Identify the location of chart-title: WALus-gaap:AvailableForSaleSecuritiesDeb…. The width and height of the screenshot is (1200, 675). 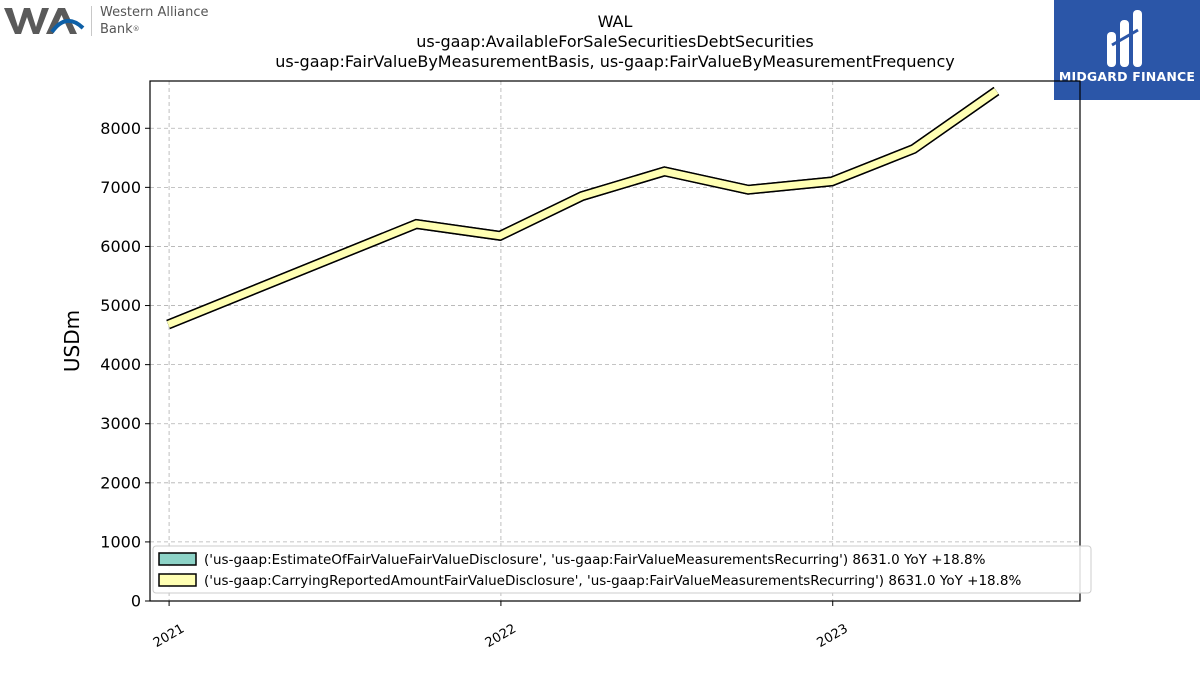
(614, 41).